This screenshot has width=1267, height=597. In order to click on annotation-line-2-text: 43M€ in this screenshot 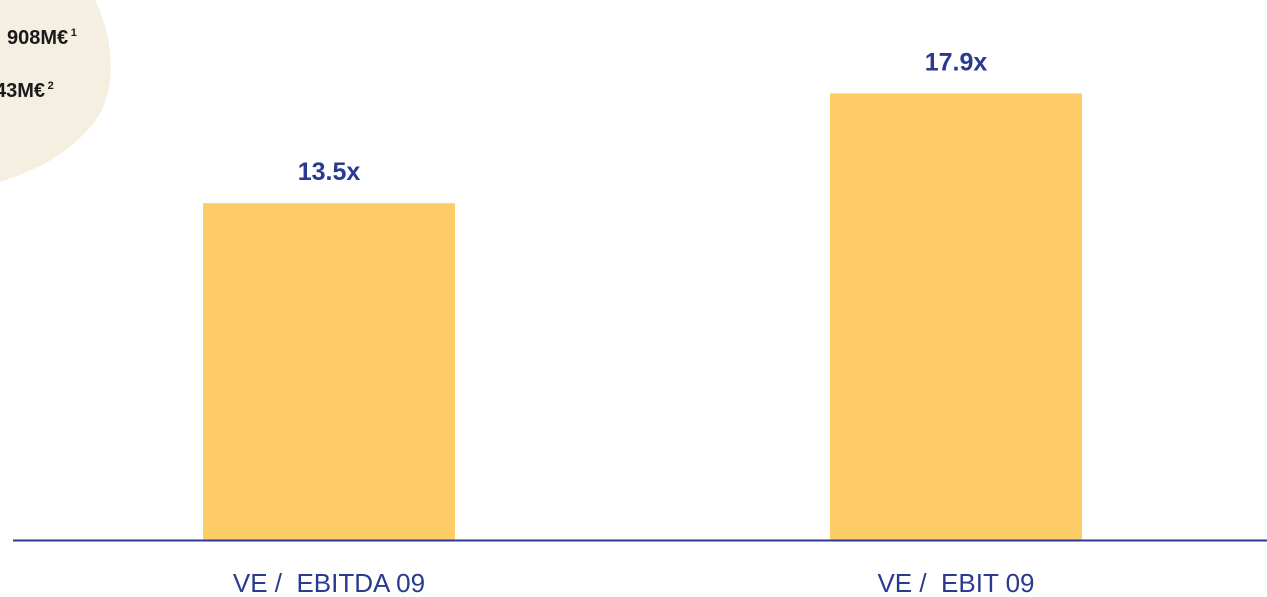, I will do `click(22, 91)`.